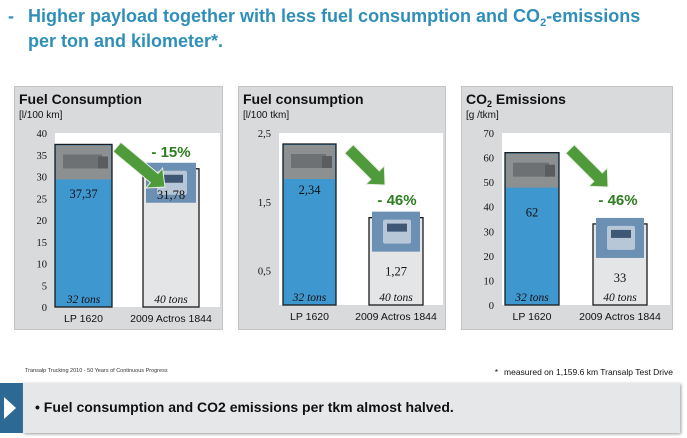  I want to click on data-label: 31,78, so click(171, 195).